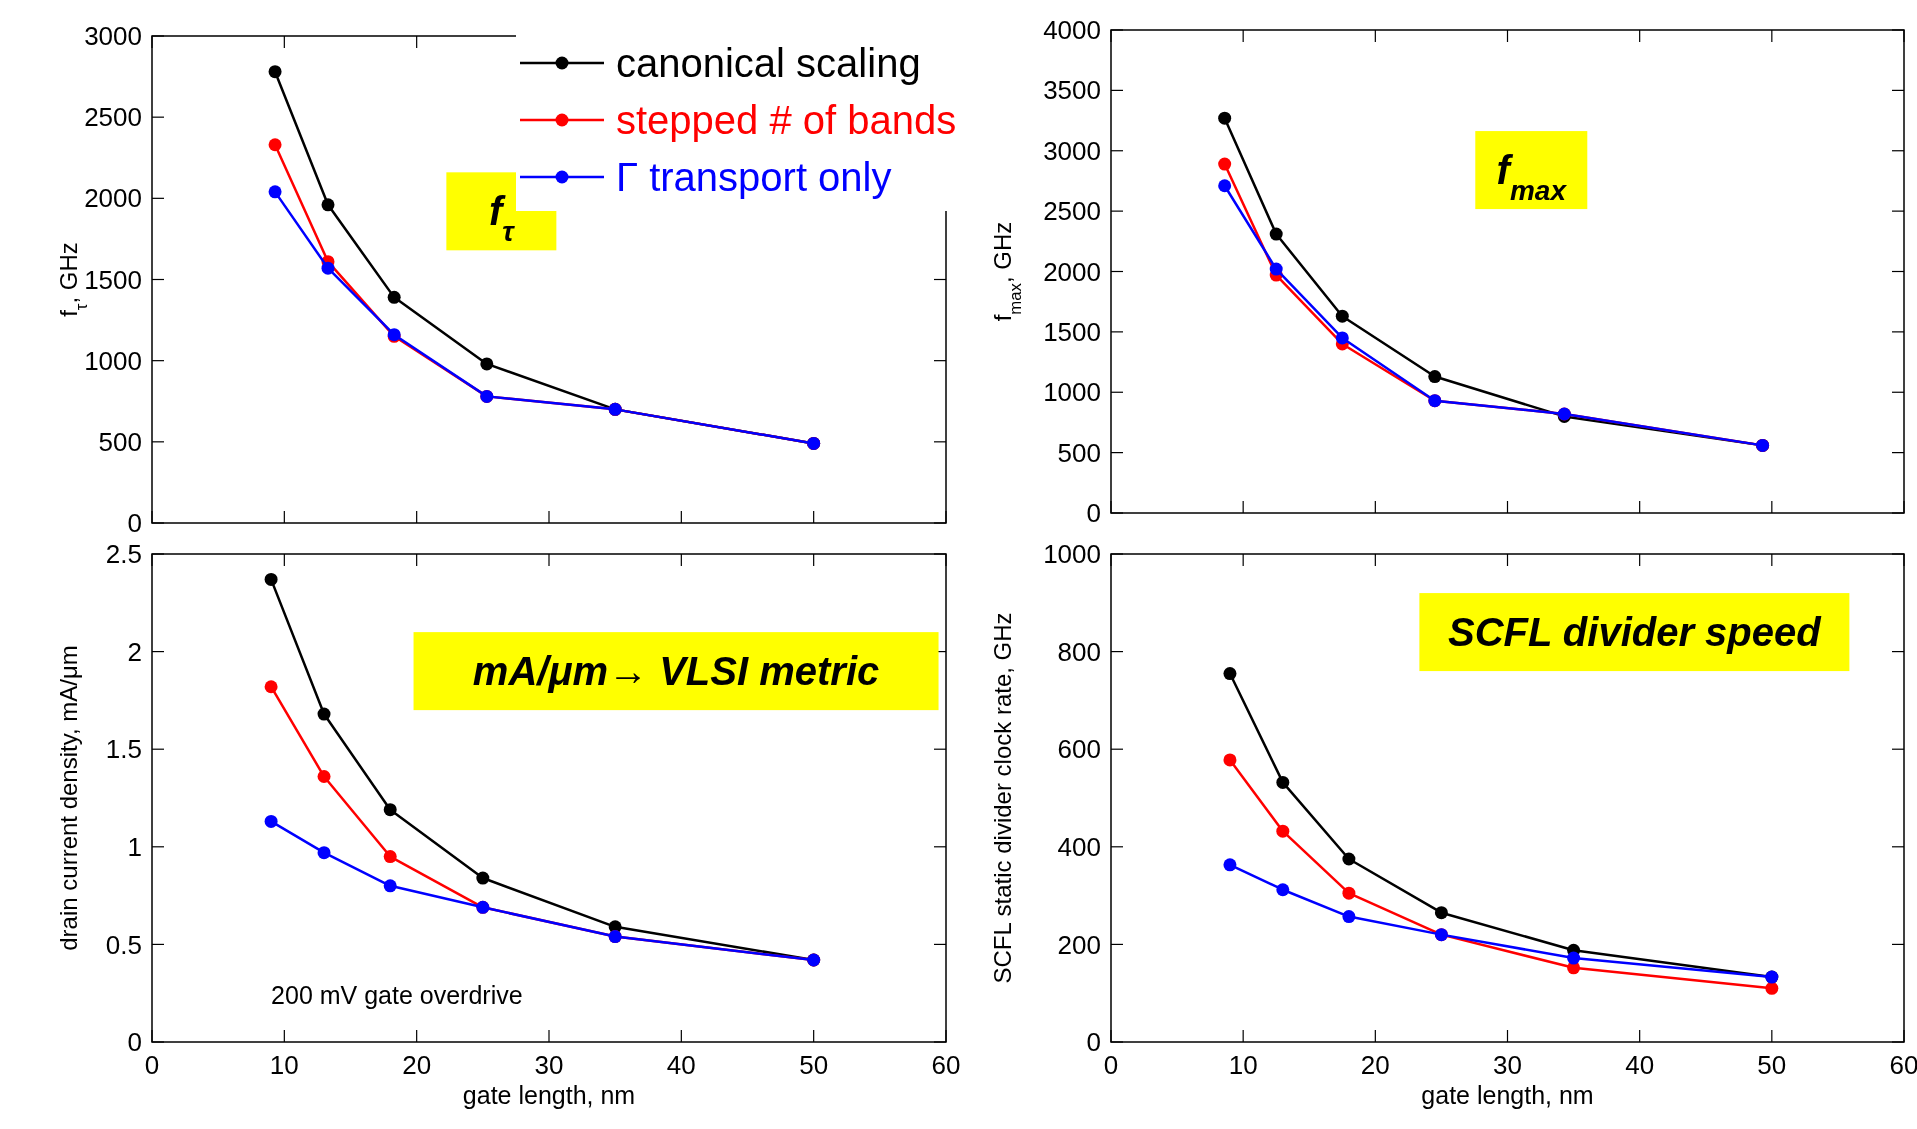 The image size is (1917, 1129). What do you see at coordinates (134, 651) in the screenshot?
I see `y-tick-label: 2` at bounding box center [134, 651].